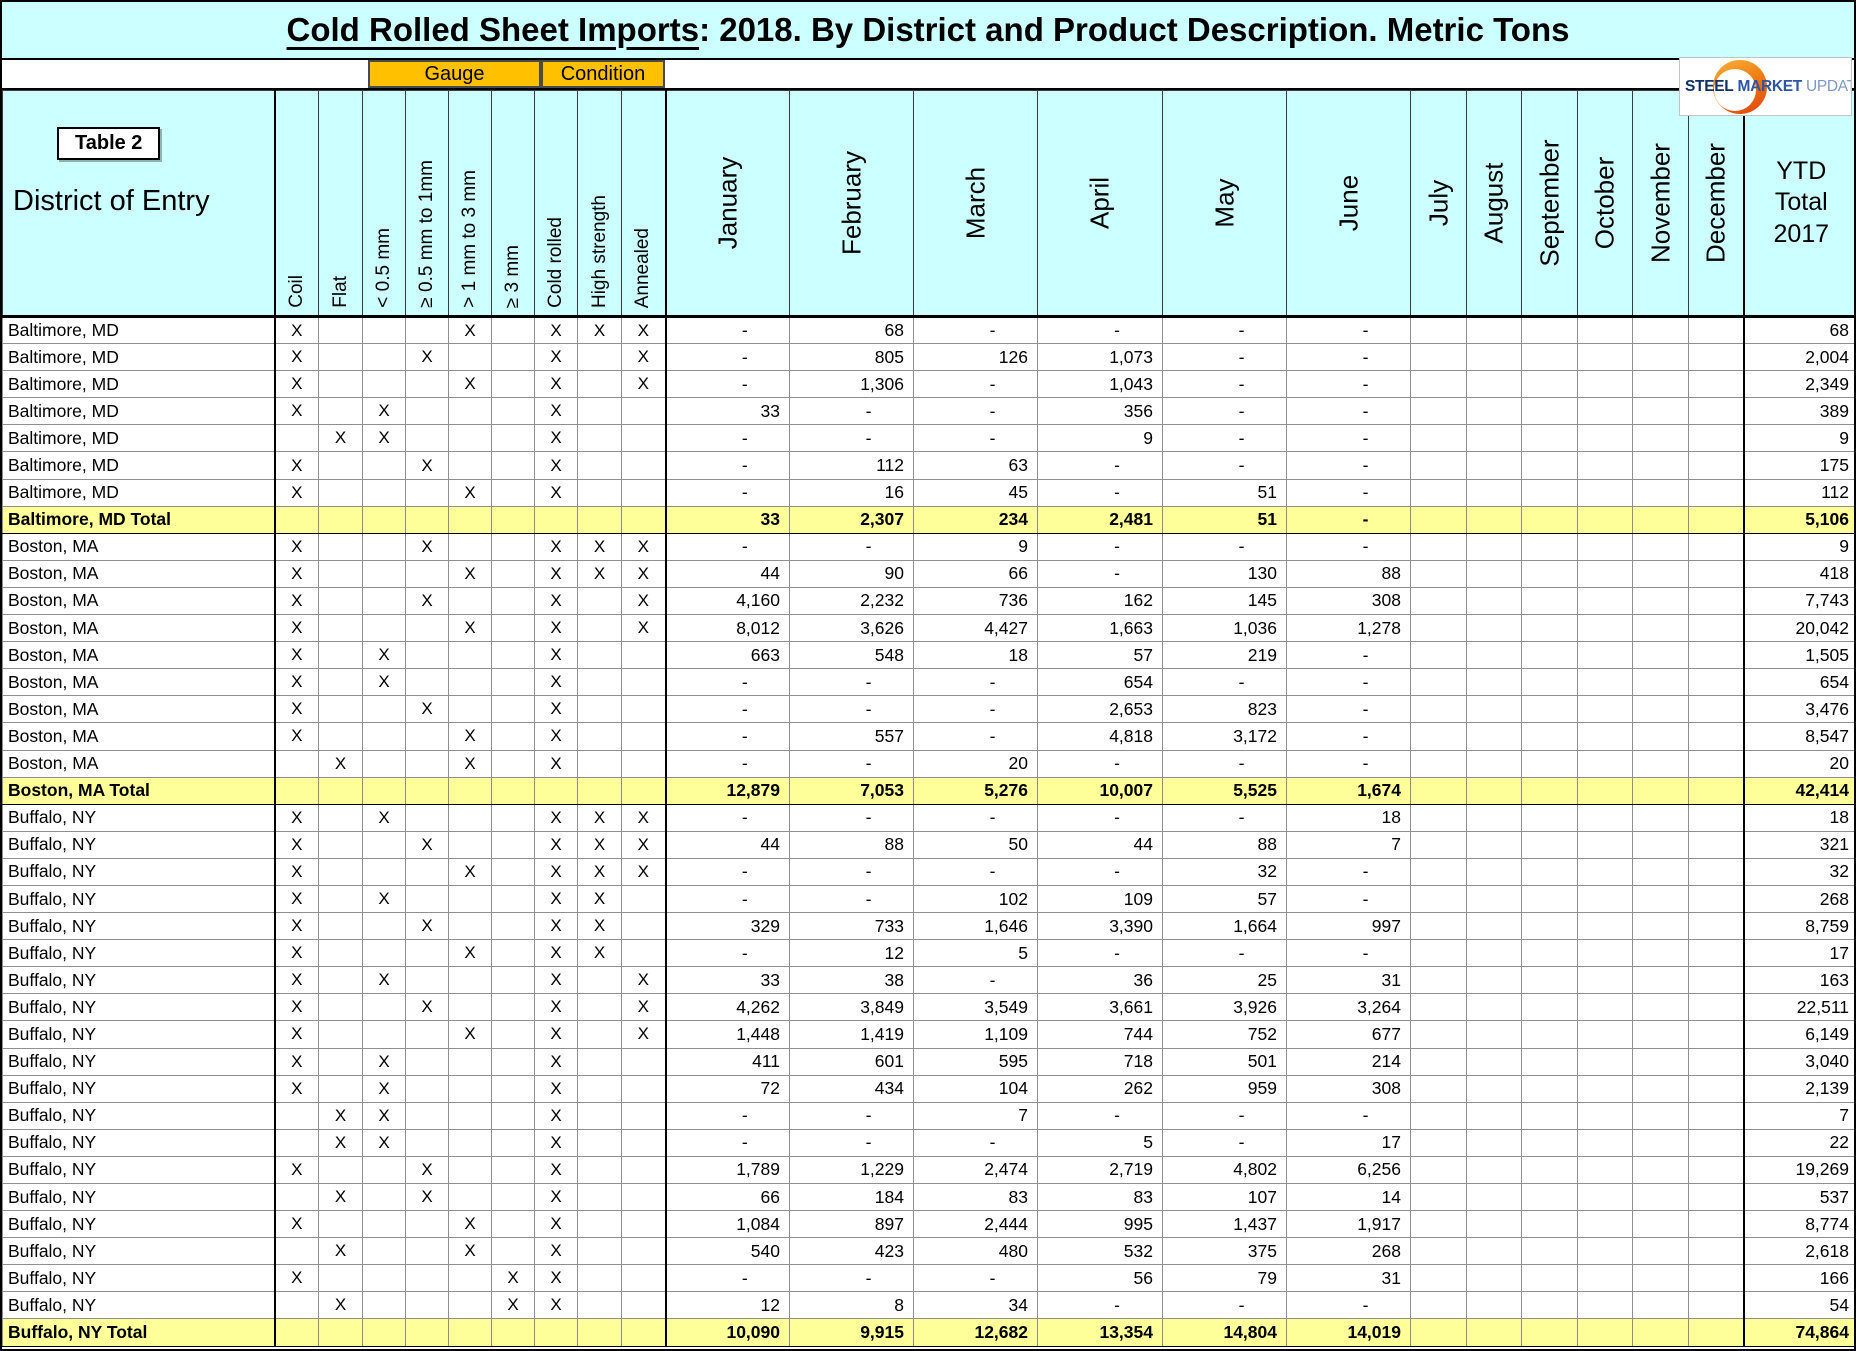 This screenshot has height=1351, width=1856. I want to click on month-value-cell: 5,525, so click(1224, 790).